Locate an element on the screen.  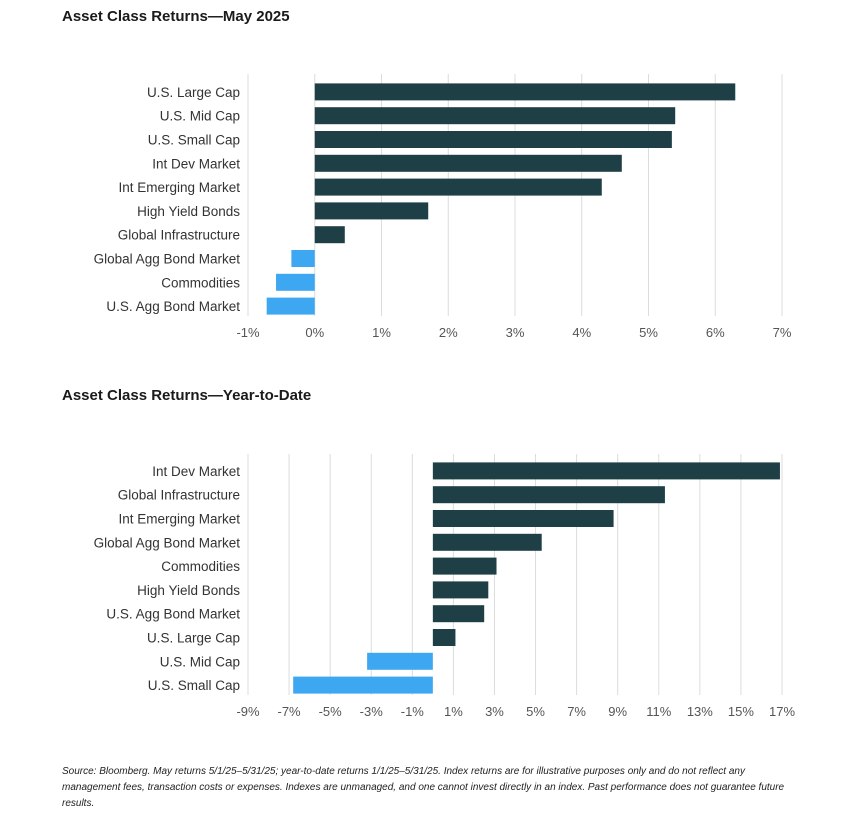
x-tick-label: 9% is located at coordinates (617, 711).